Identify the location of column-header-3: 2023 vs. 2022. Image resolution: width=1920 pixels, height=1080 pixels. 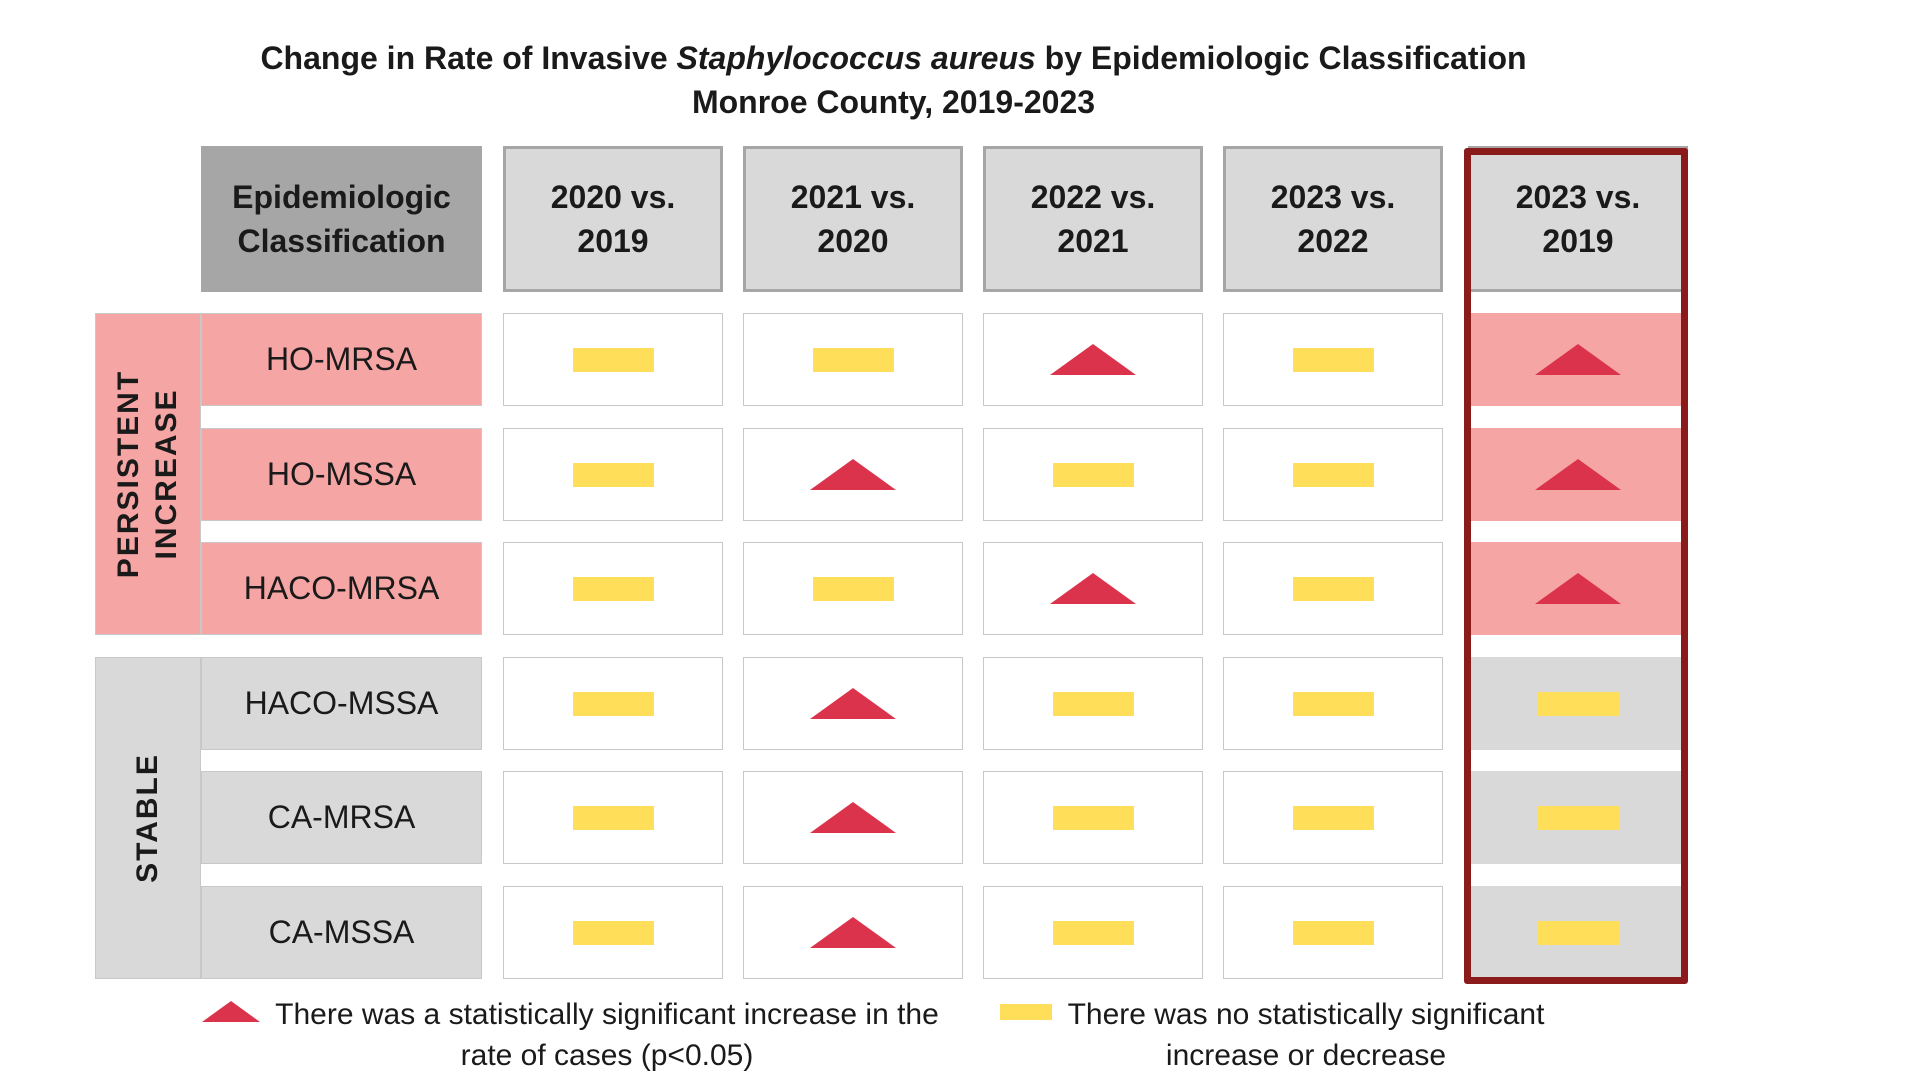
(1333, 219).